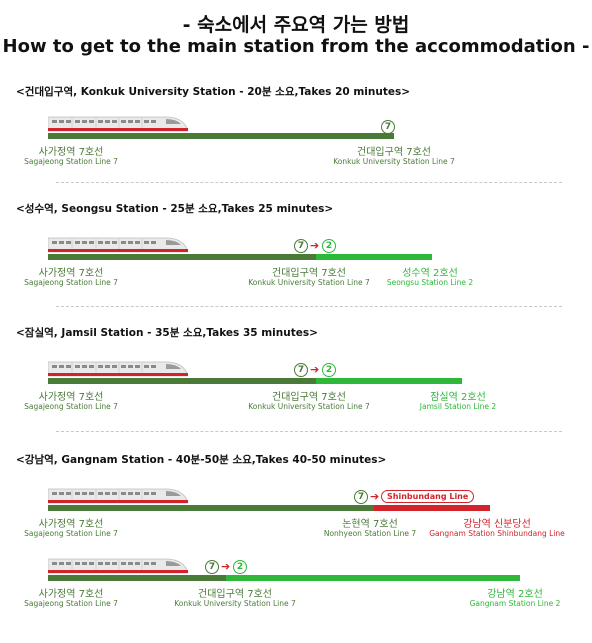 This screenshot has height=643, width=592. I want to click on shinbundang-line-badge: Shinbundang Line, so click(428, 496).